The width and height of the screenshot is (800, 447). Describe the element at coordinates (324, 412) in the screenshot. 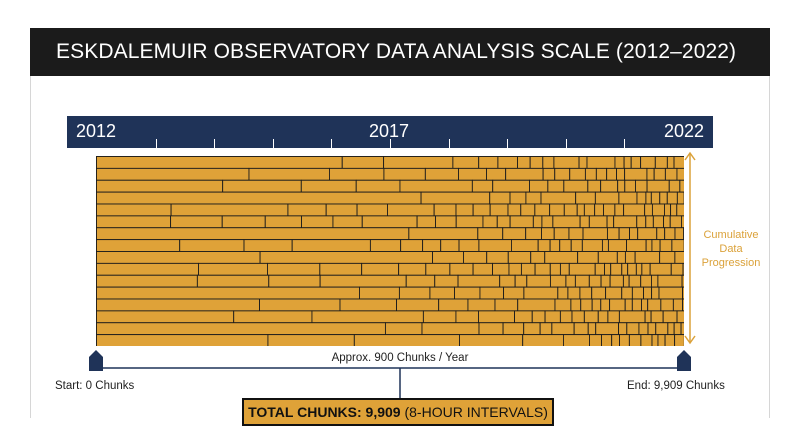

I see `total-chunks-value: TOTAL CHUNKS: 9,909` at that location.